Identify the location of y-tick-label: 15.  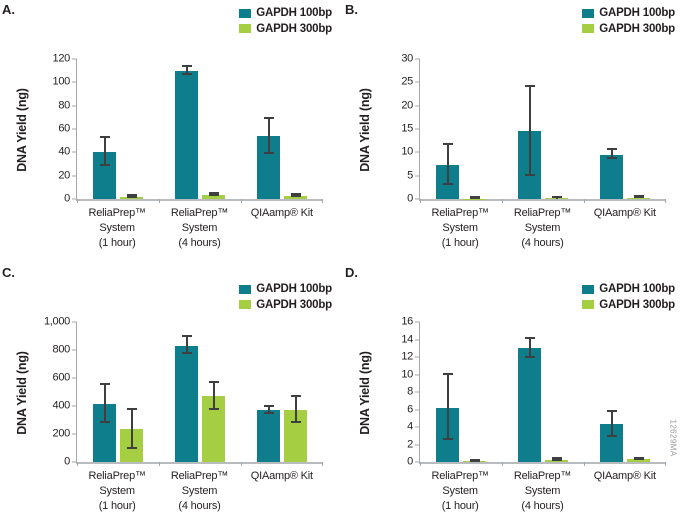
(407, 128).